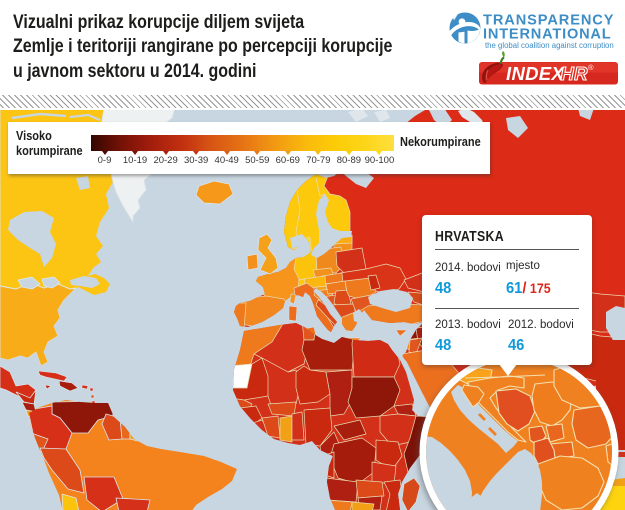 The height and width of the screenshot is (510, 625). I want to click on svg-text: INDEX, so click(535, 73).